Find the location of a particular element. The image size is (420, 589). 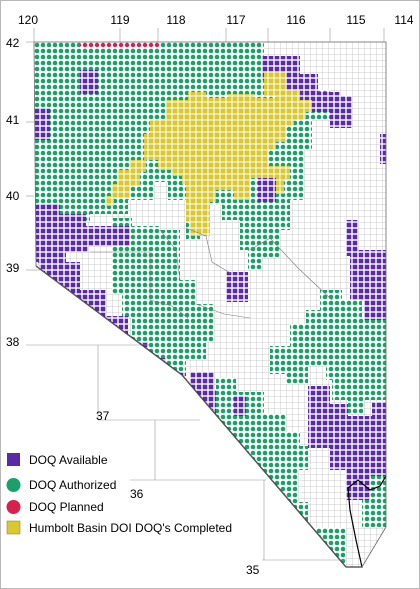

humbolt-region-north-arm is located at coordinates (288, 96).